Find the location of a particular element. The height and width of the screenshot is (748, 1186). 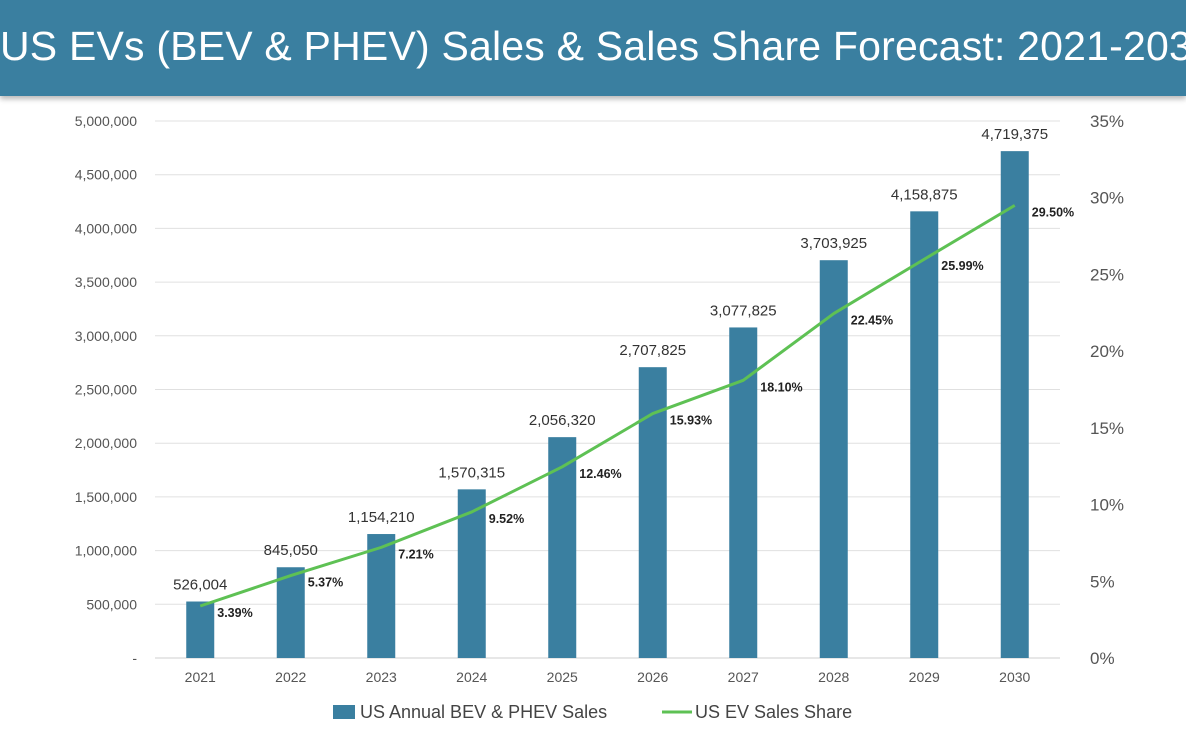

left-axis-tick-label: 3,500,000 is located at coordinates (106, 282).